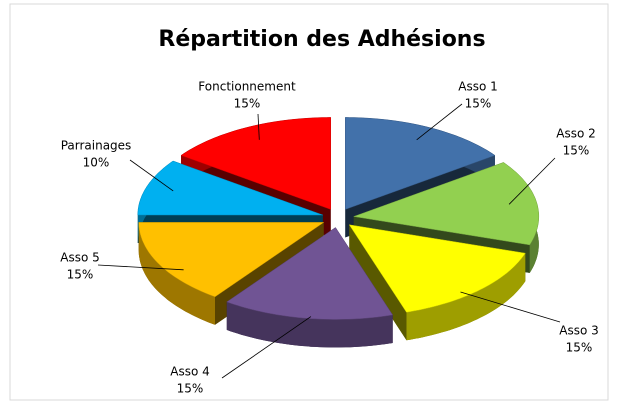  I want to click on slice-label: Asso 3, so click(579, 331).